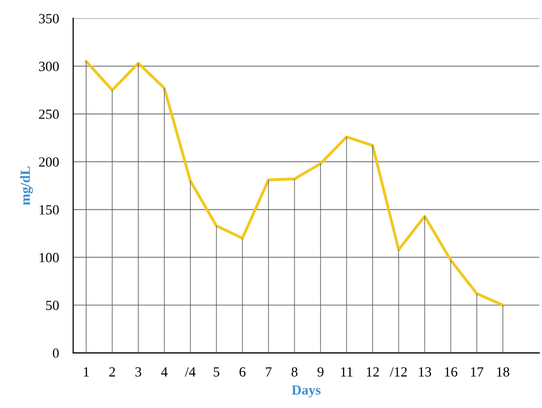 The height and width of the screenshot is (408, 542). Describe the element at coordinates (243, 372) in the screenshot. I see `x-tick-label: 6` at that location.